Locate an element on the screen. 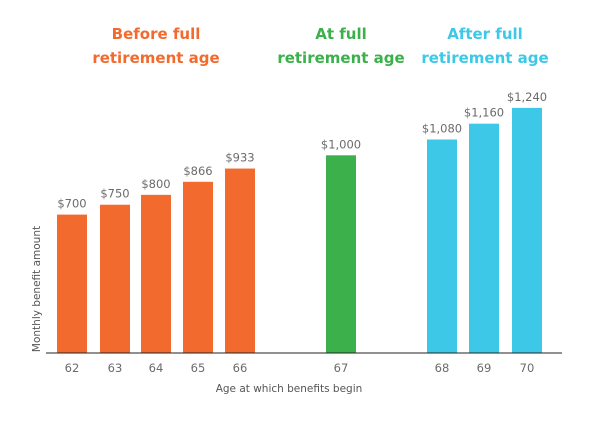  group-title-line: At full is located at coordinates (341, 34).